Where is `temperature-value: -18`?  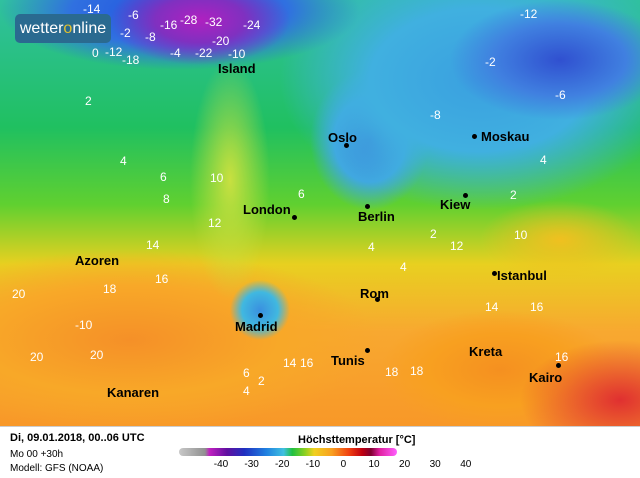 temperature-value: -18 is located at coordinates (131, 60).